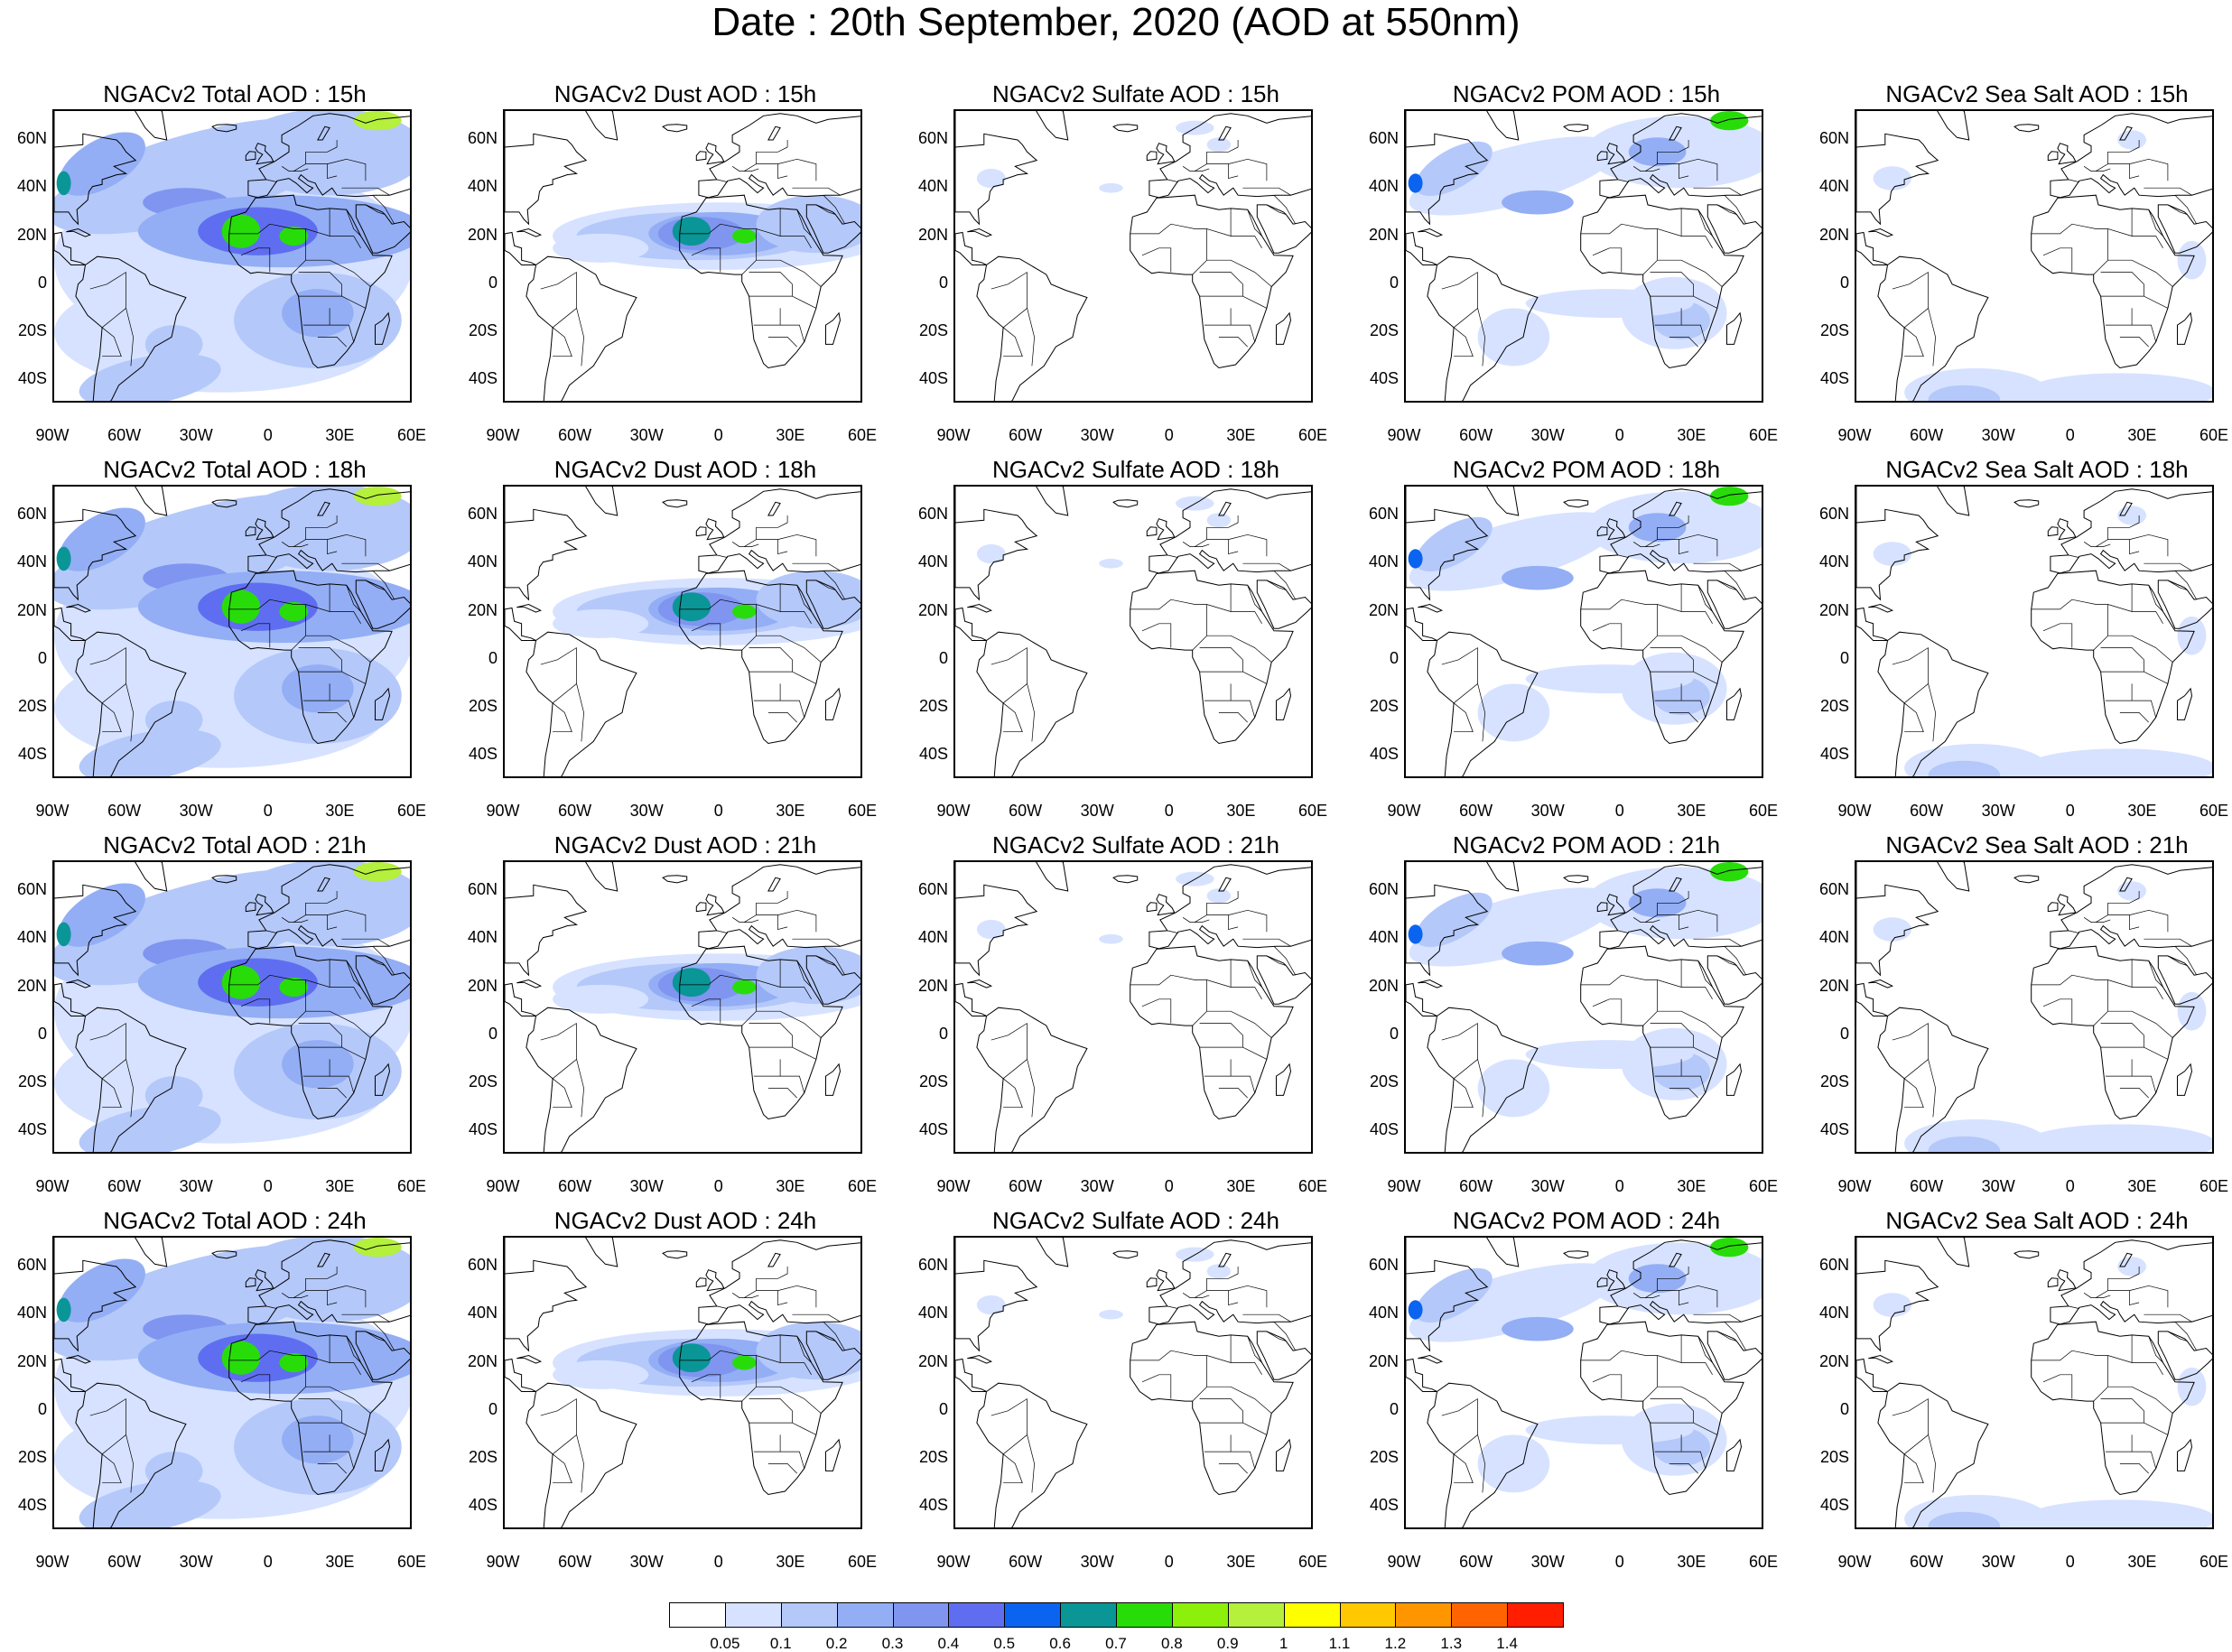 Image resolution: width=2232 pixels, height=1652 pixels. Describe the element at coordinates (1586, 844) in the screenshot. I see `panel-title: NGACv2 POM AOD : 21h` at that location.